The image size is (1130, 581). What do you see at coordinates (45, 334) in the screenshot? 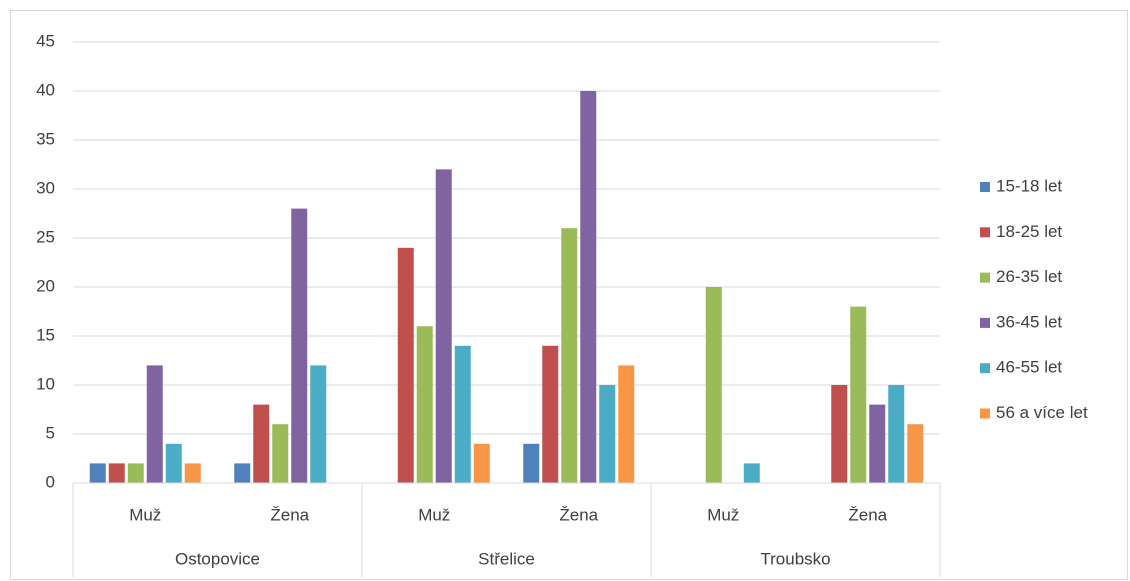
I see `y-tick-label: 15` at bounding box center [45, 334].